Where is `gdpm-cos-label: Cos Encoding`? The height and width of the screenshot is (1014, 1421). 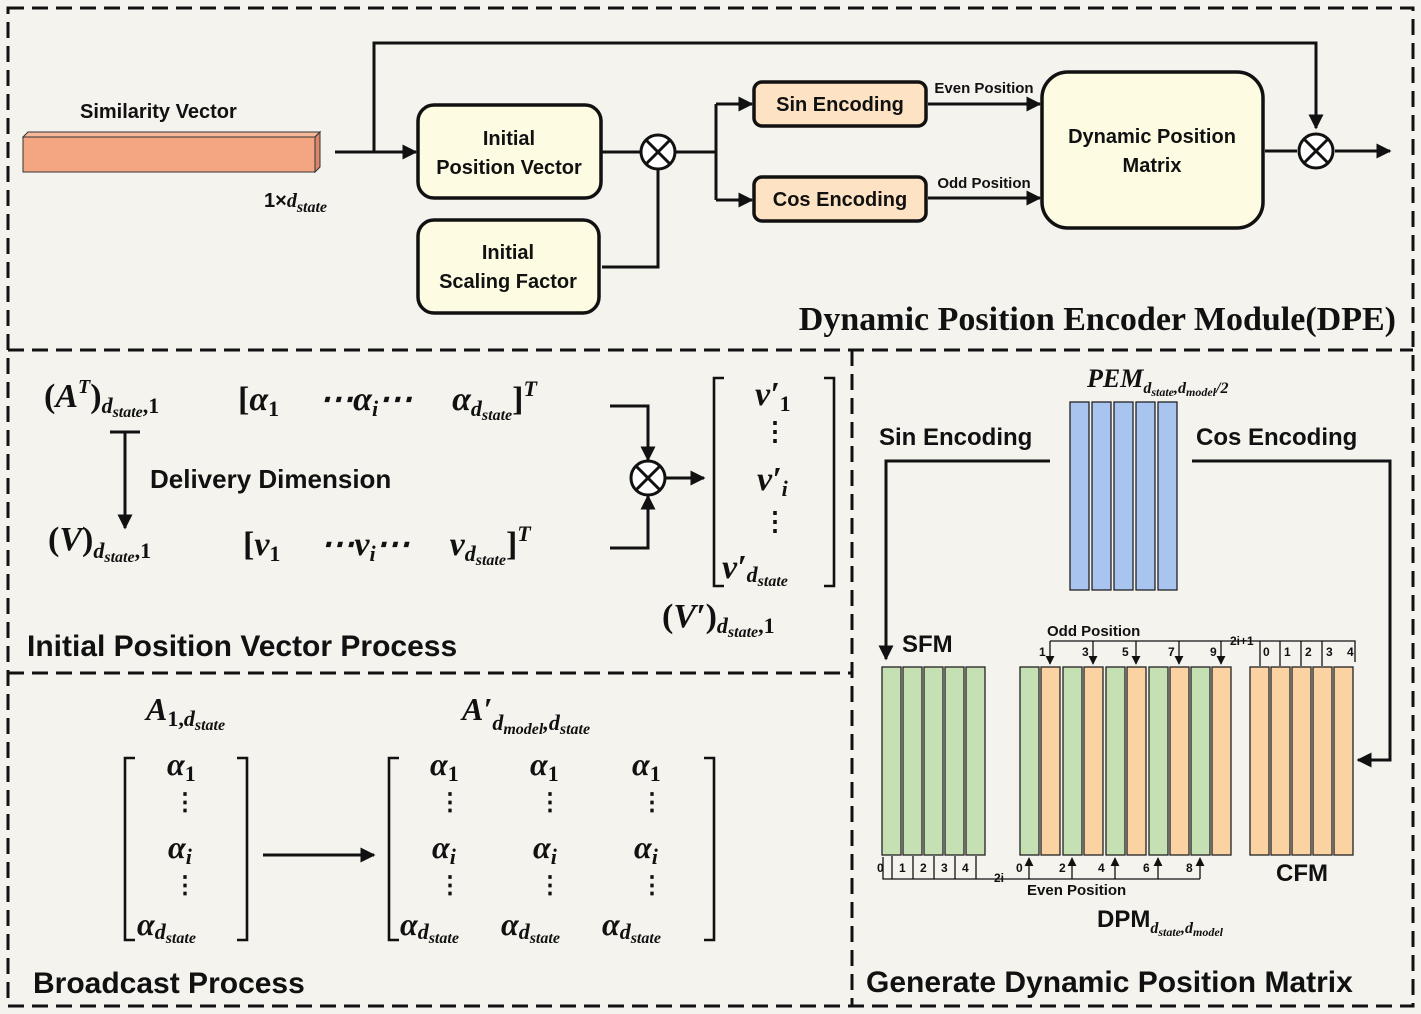
gdpm-cos-label: Cos Encoding is located at coordinates (1276, 437).